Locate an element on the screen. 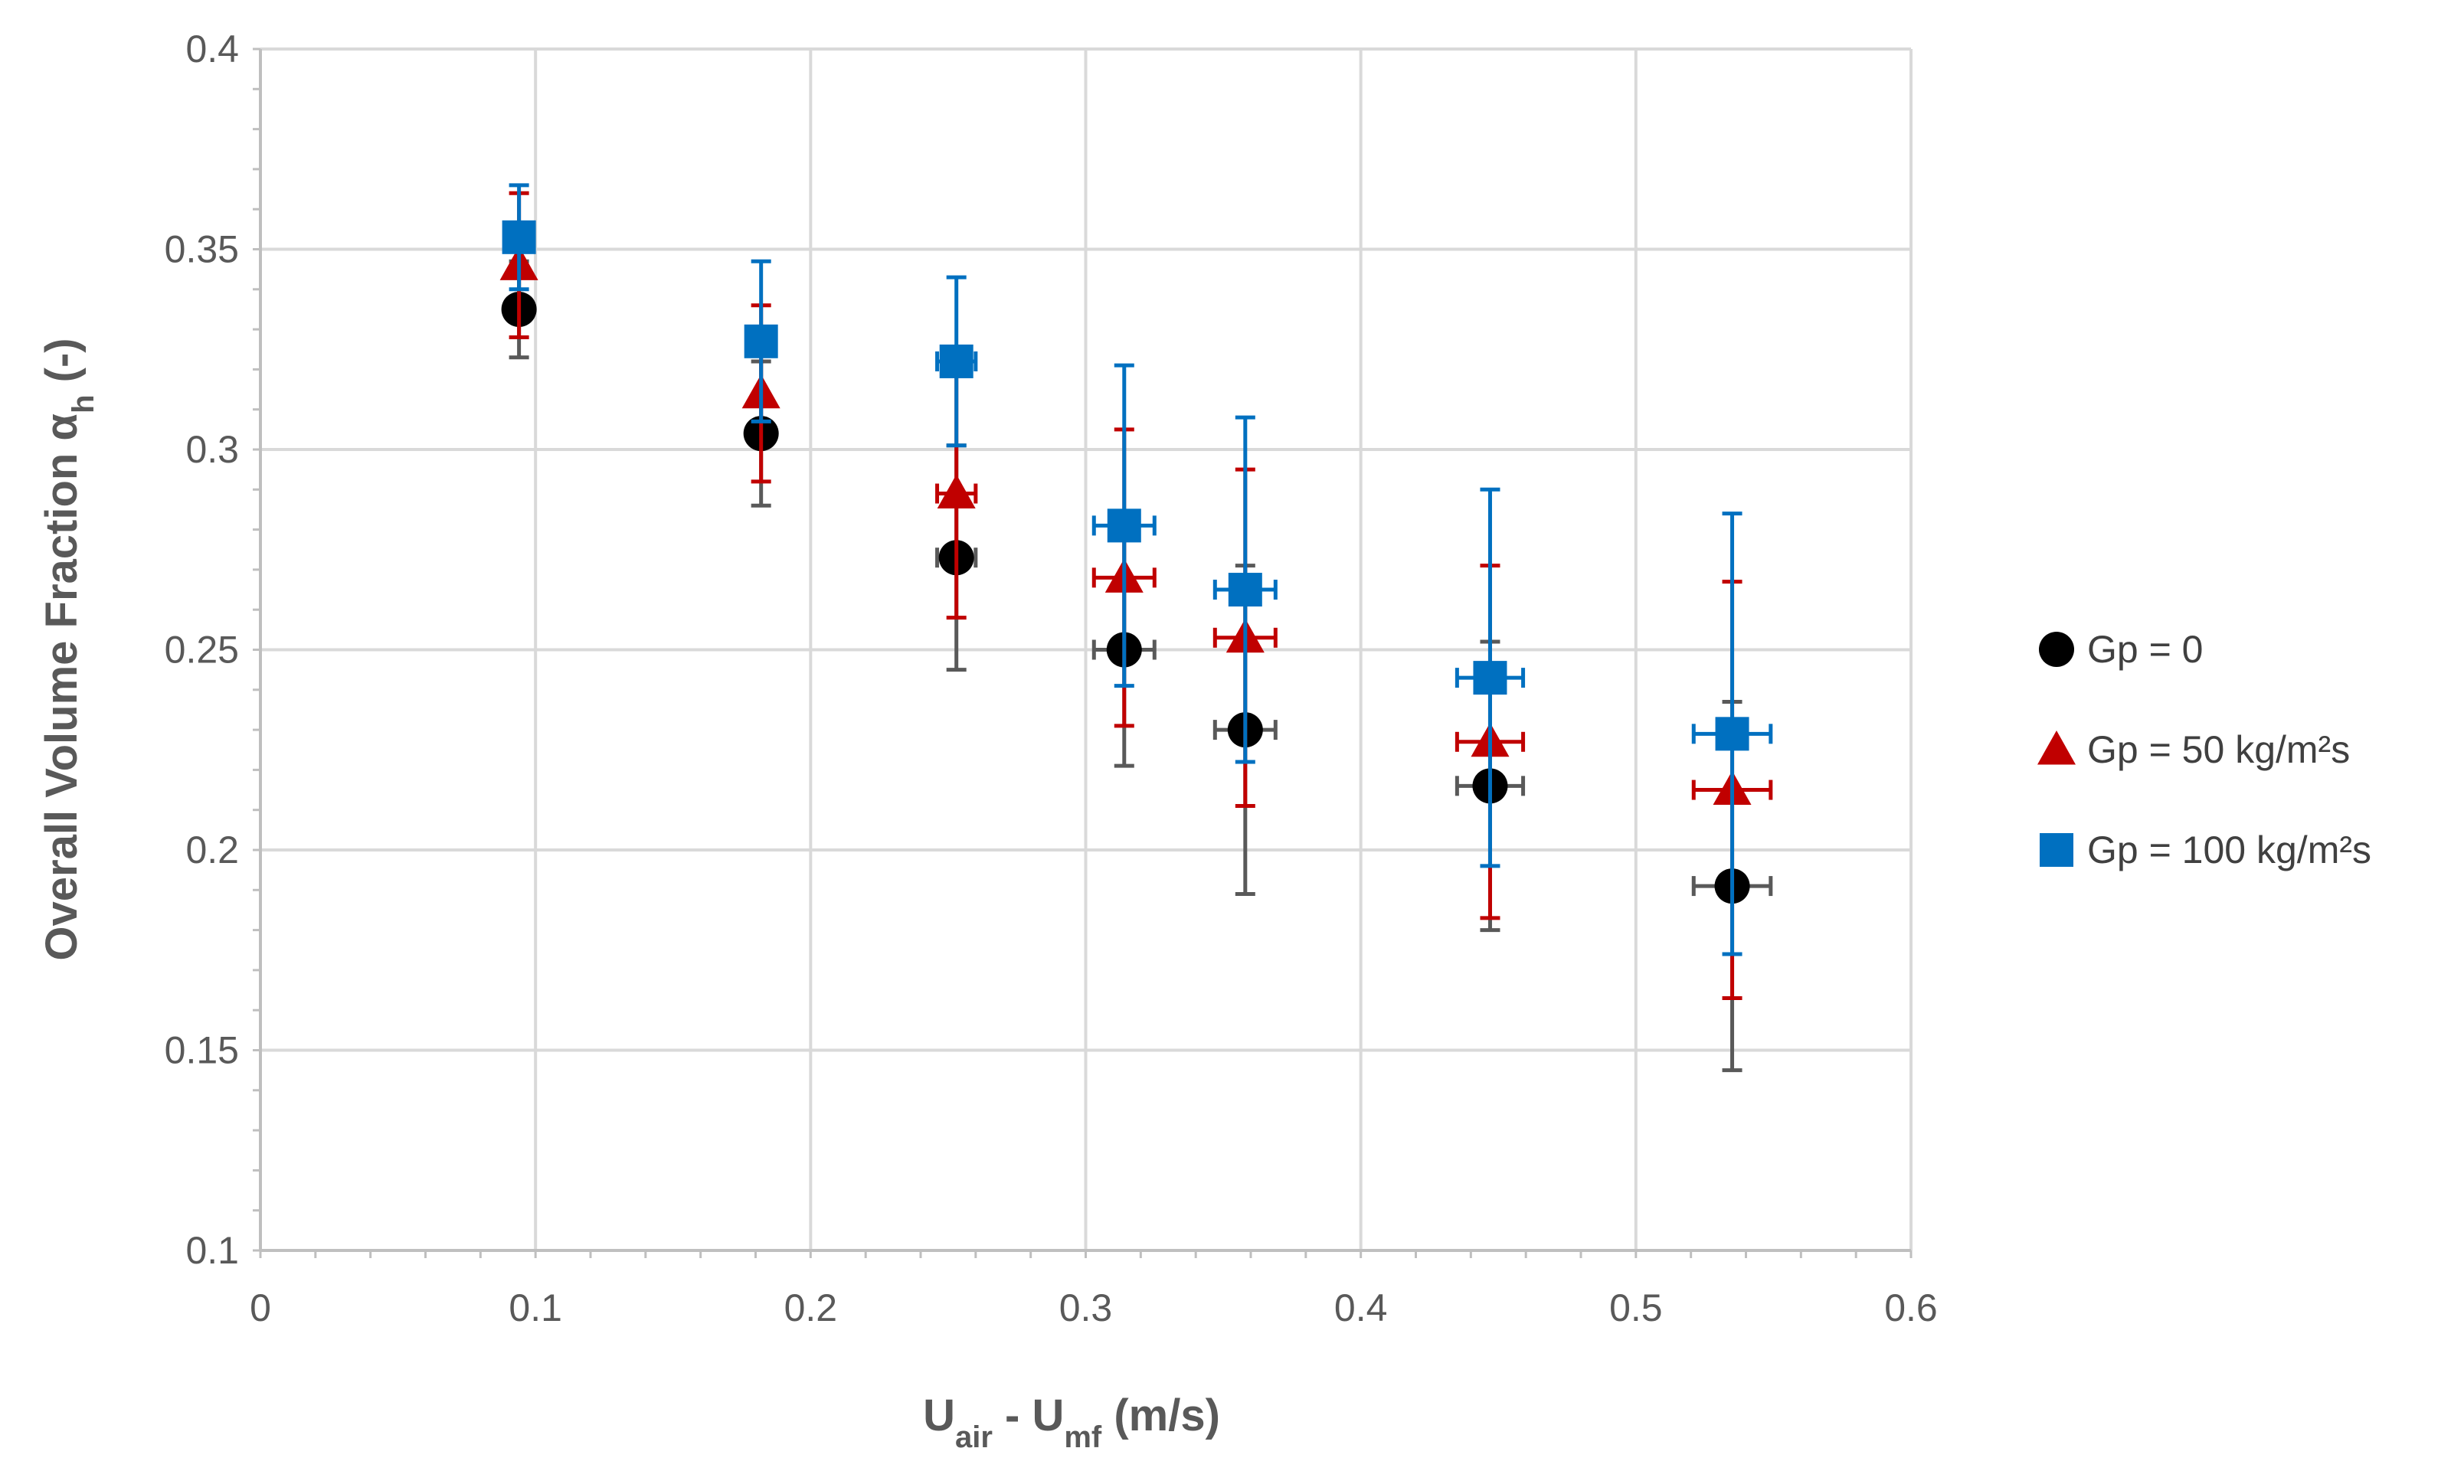  y-tick-label: 0.4 is located at coordinates (212, 49).